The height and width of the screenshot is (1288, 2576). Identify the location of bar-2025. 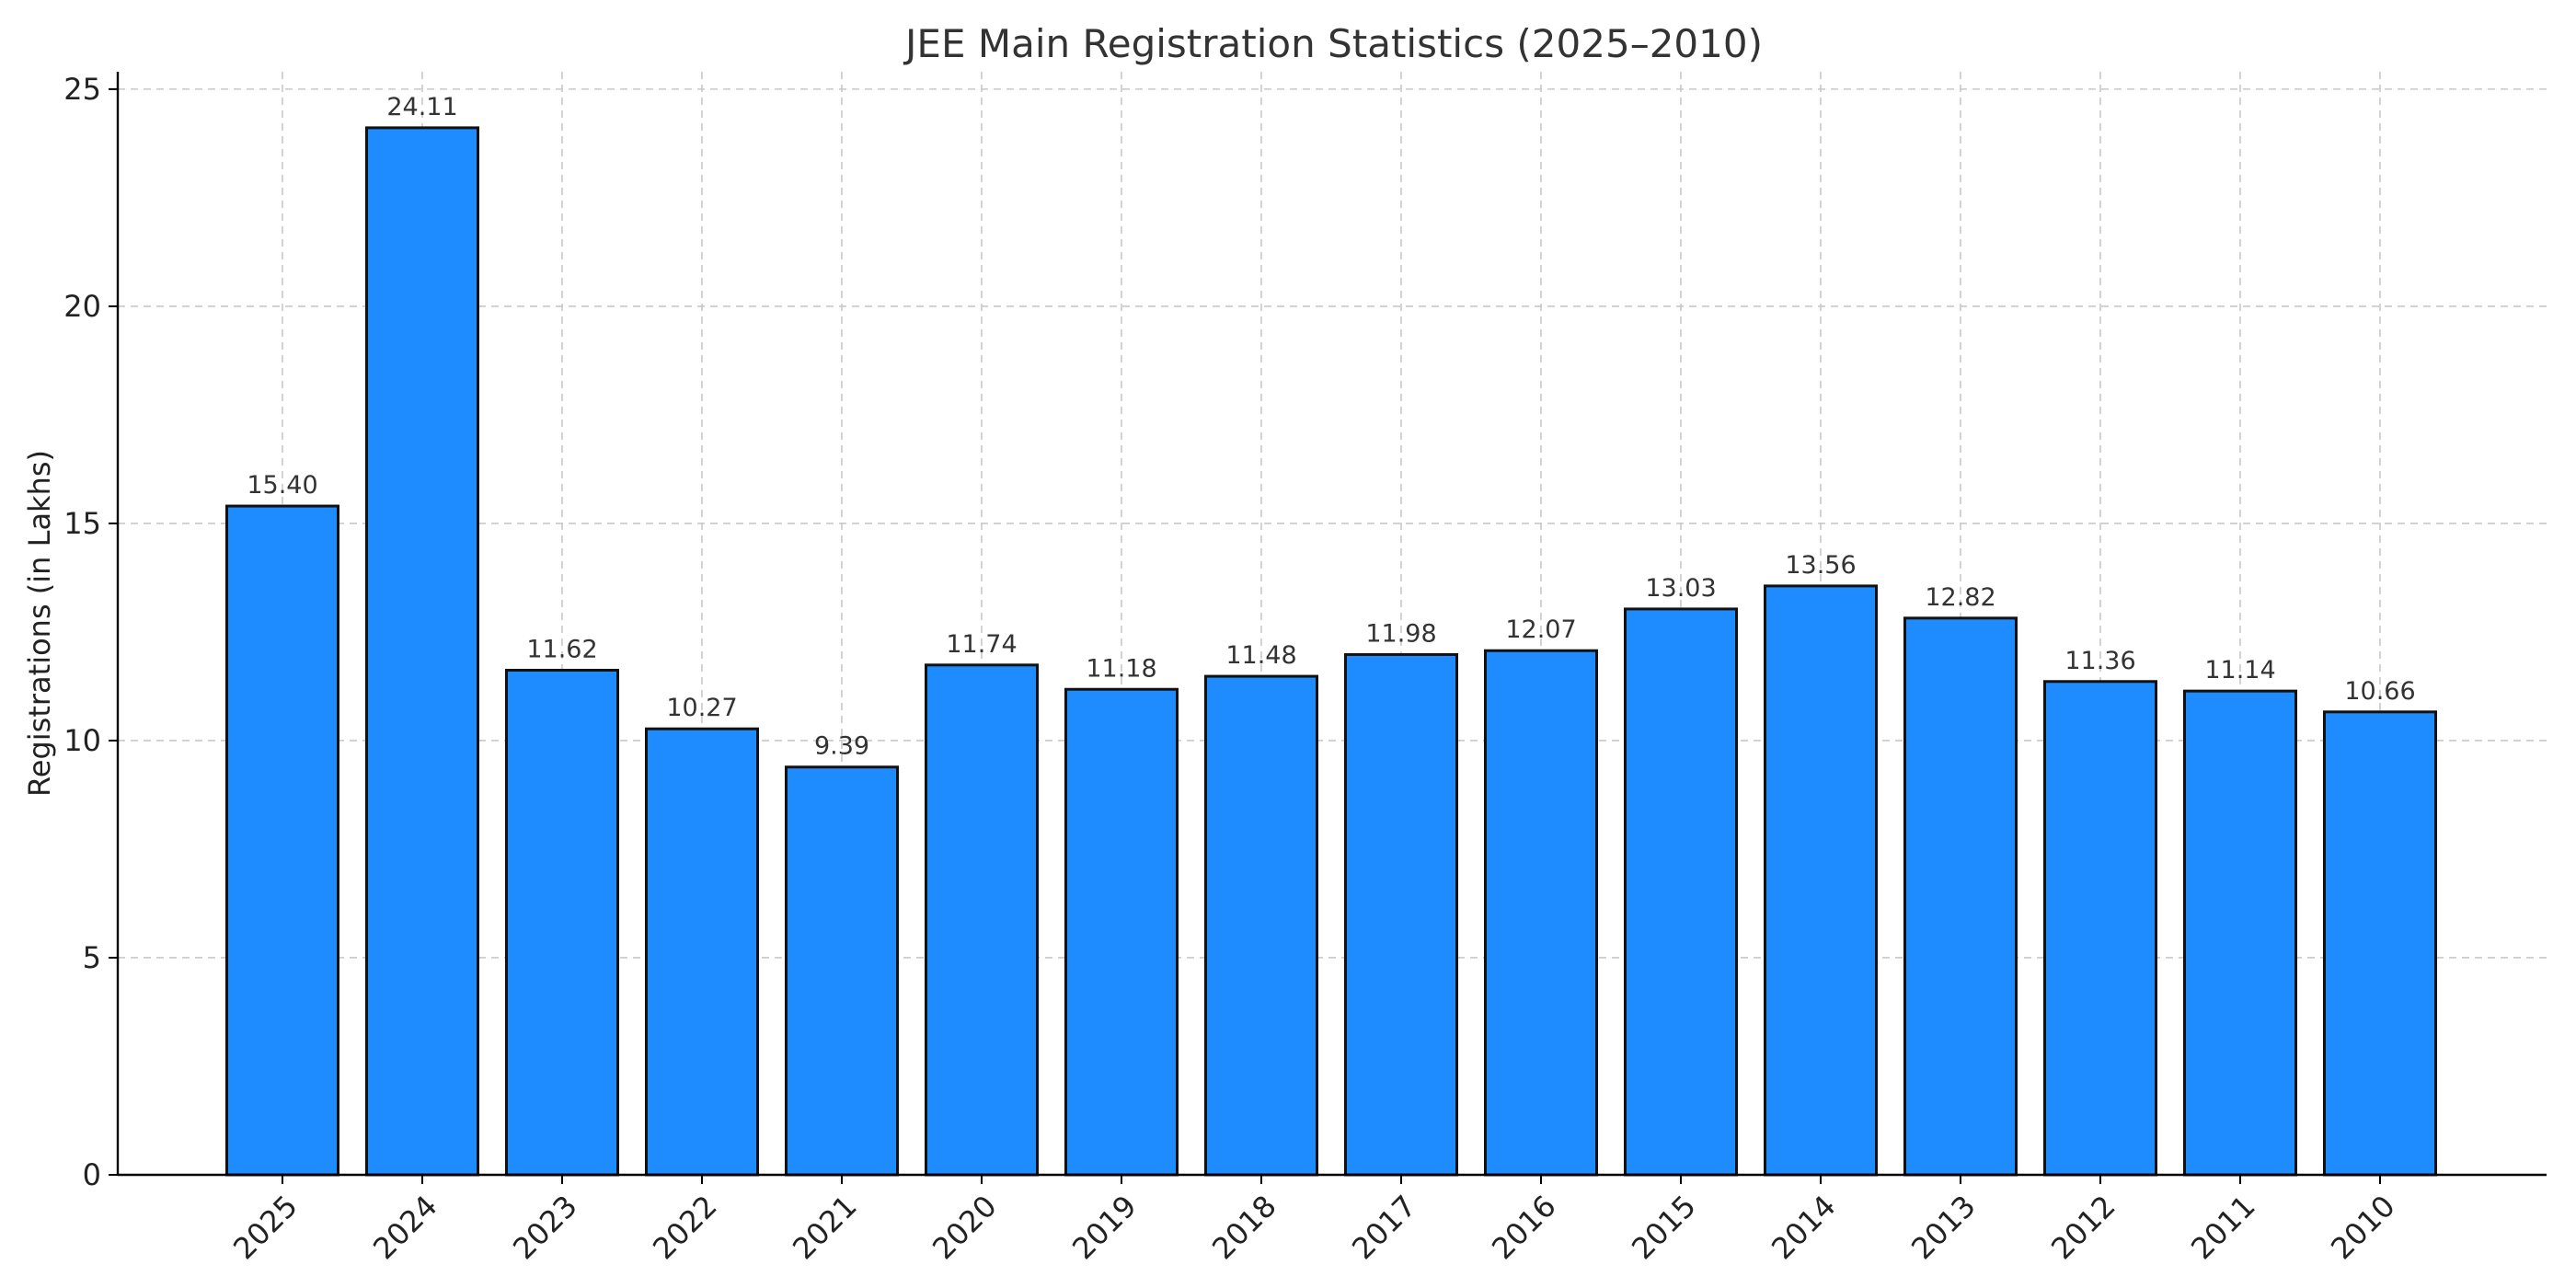
(282, 840).